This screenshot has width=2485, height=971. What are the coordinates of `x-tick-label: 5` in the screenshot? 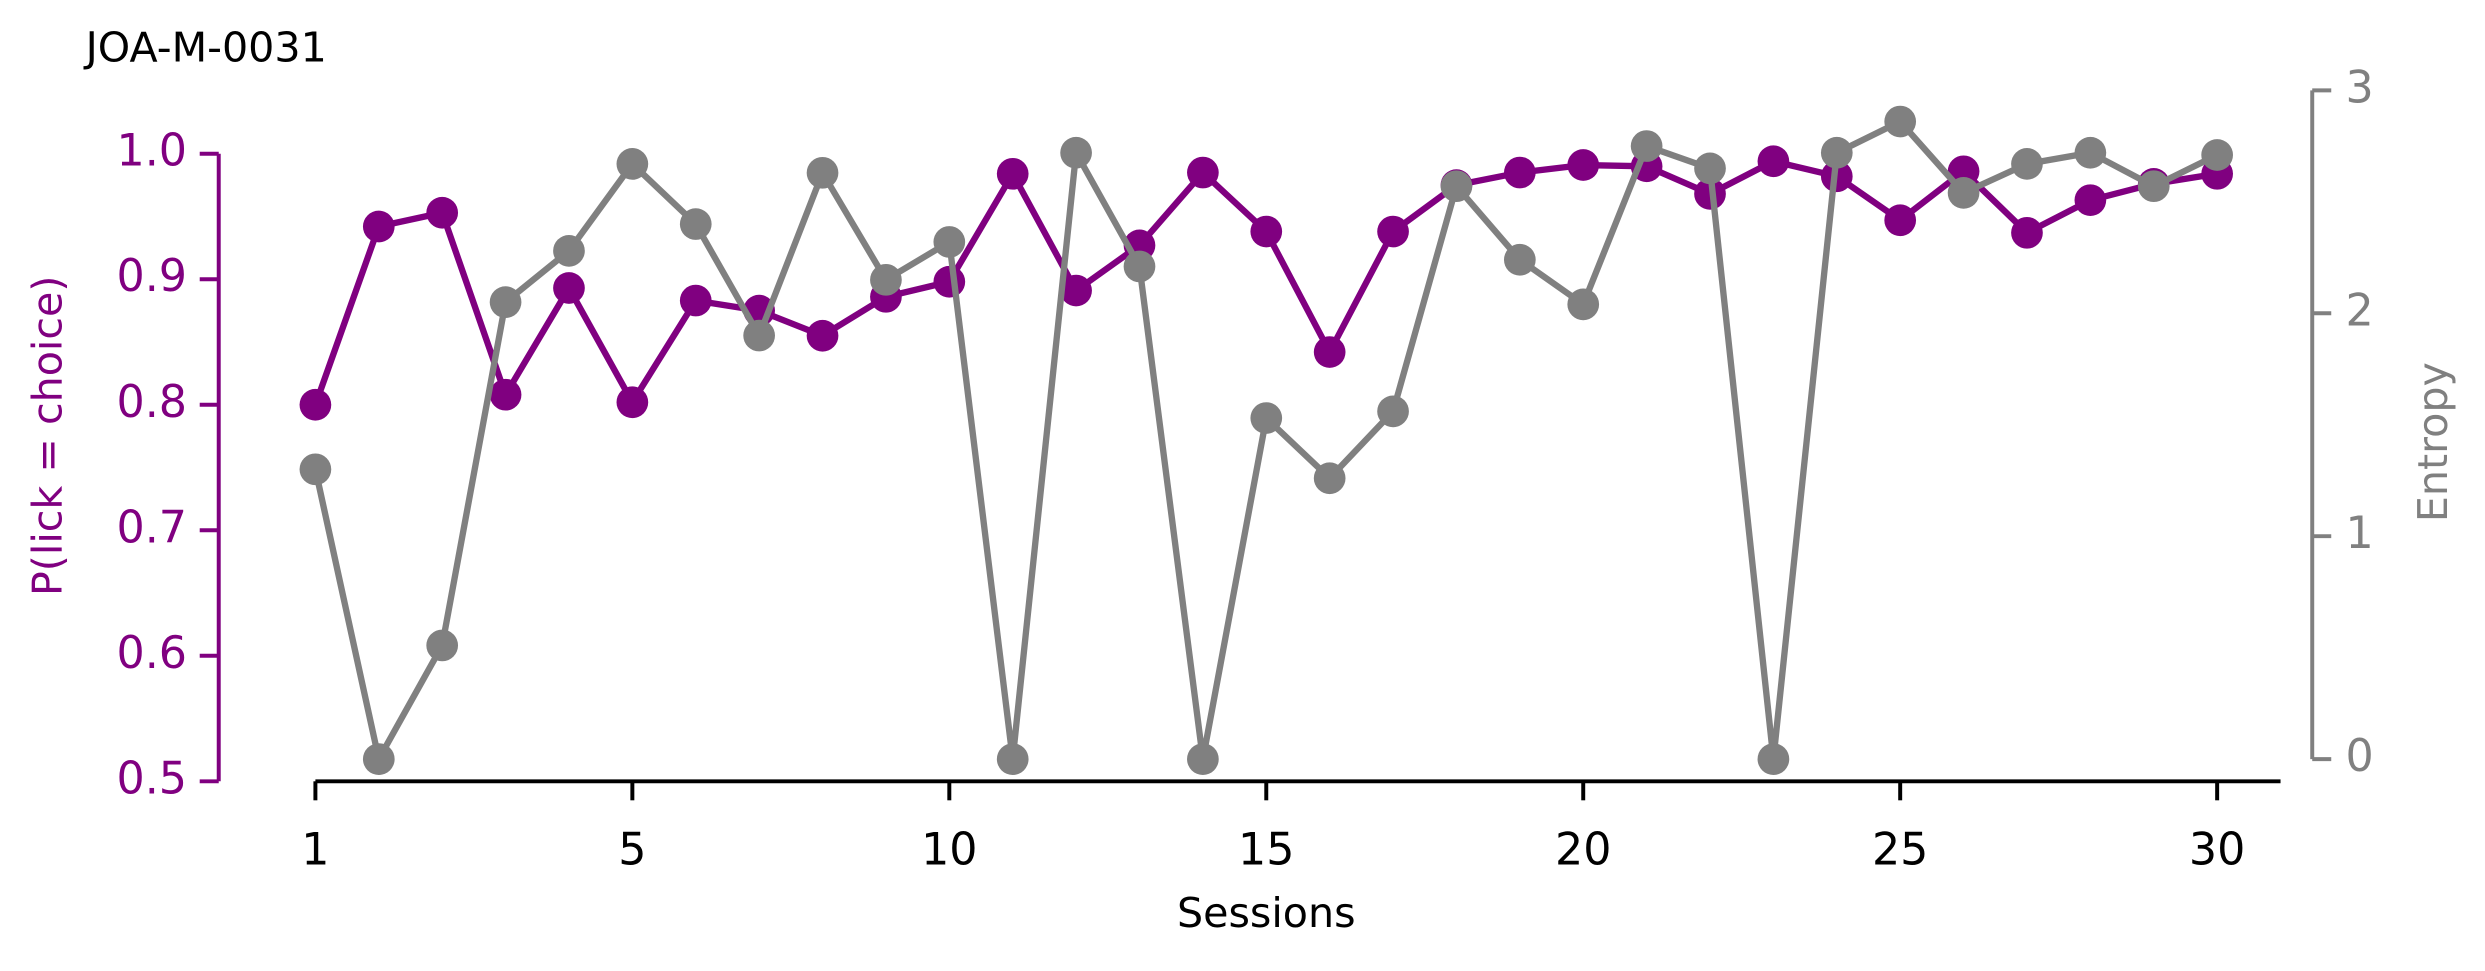 It's located at (632, 850).